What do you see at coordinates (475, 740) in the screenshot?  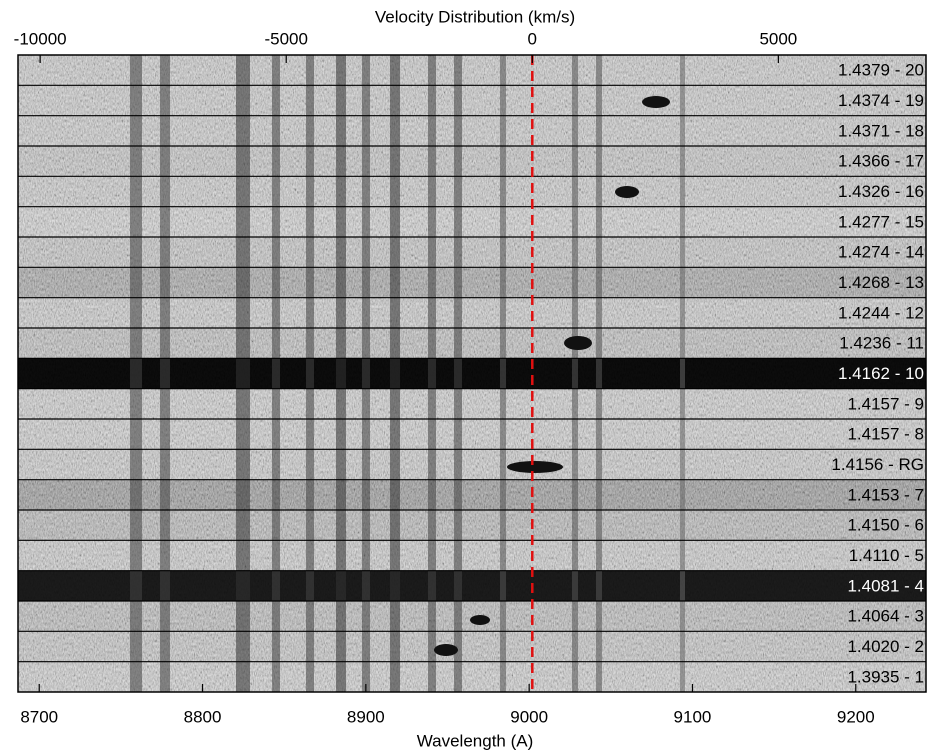 I see `x-axis-label: Wavelength (A)` at bounding box center [475, 740].